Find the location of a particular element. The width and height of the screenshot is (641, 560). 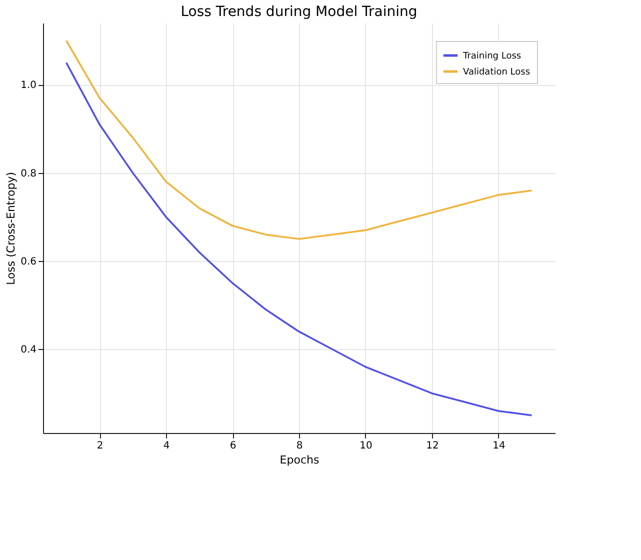

x-tick-label: 4 is located at coordinates (166, 446).